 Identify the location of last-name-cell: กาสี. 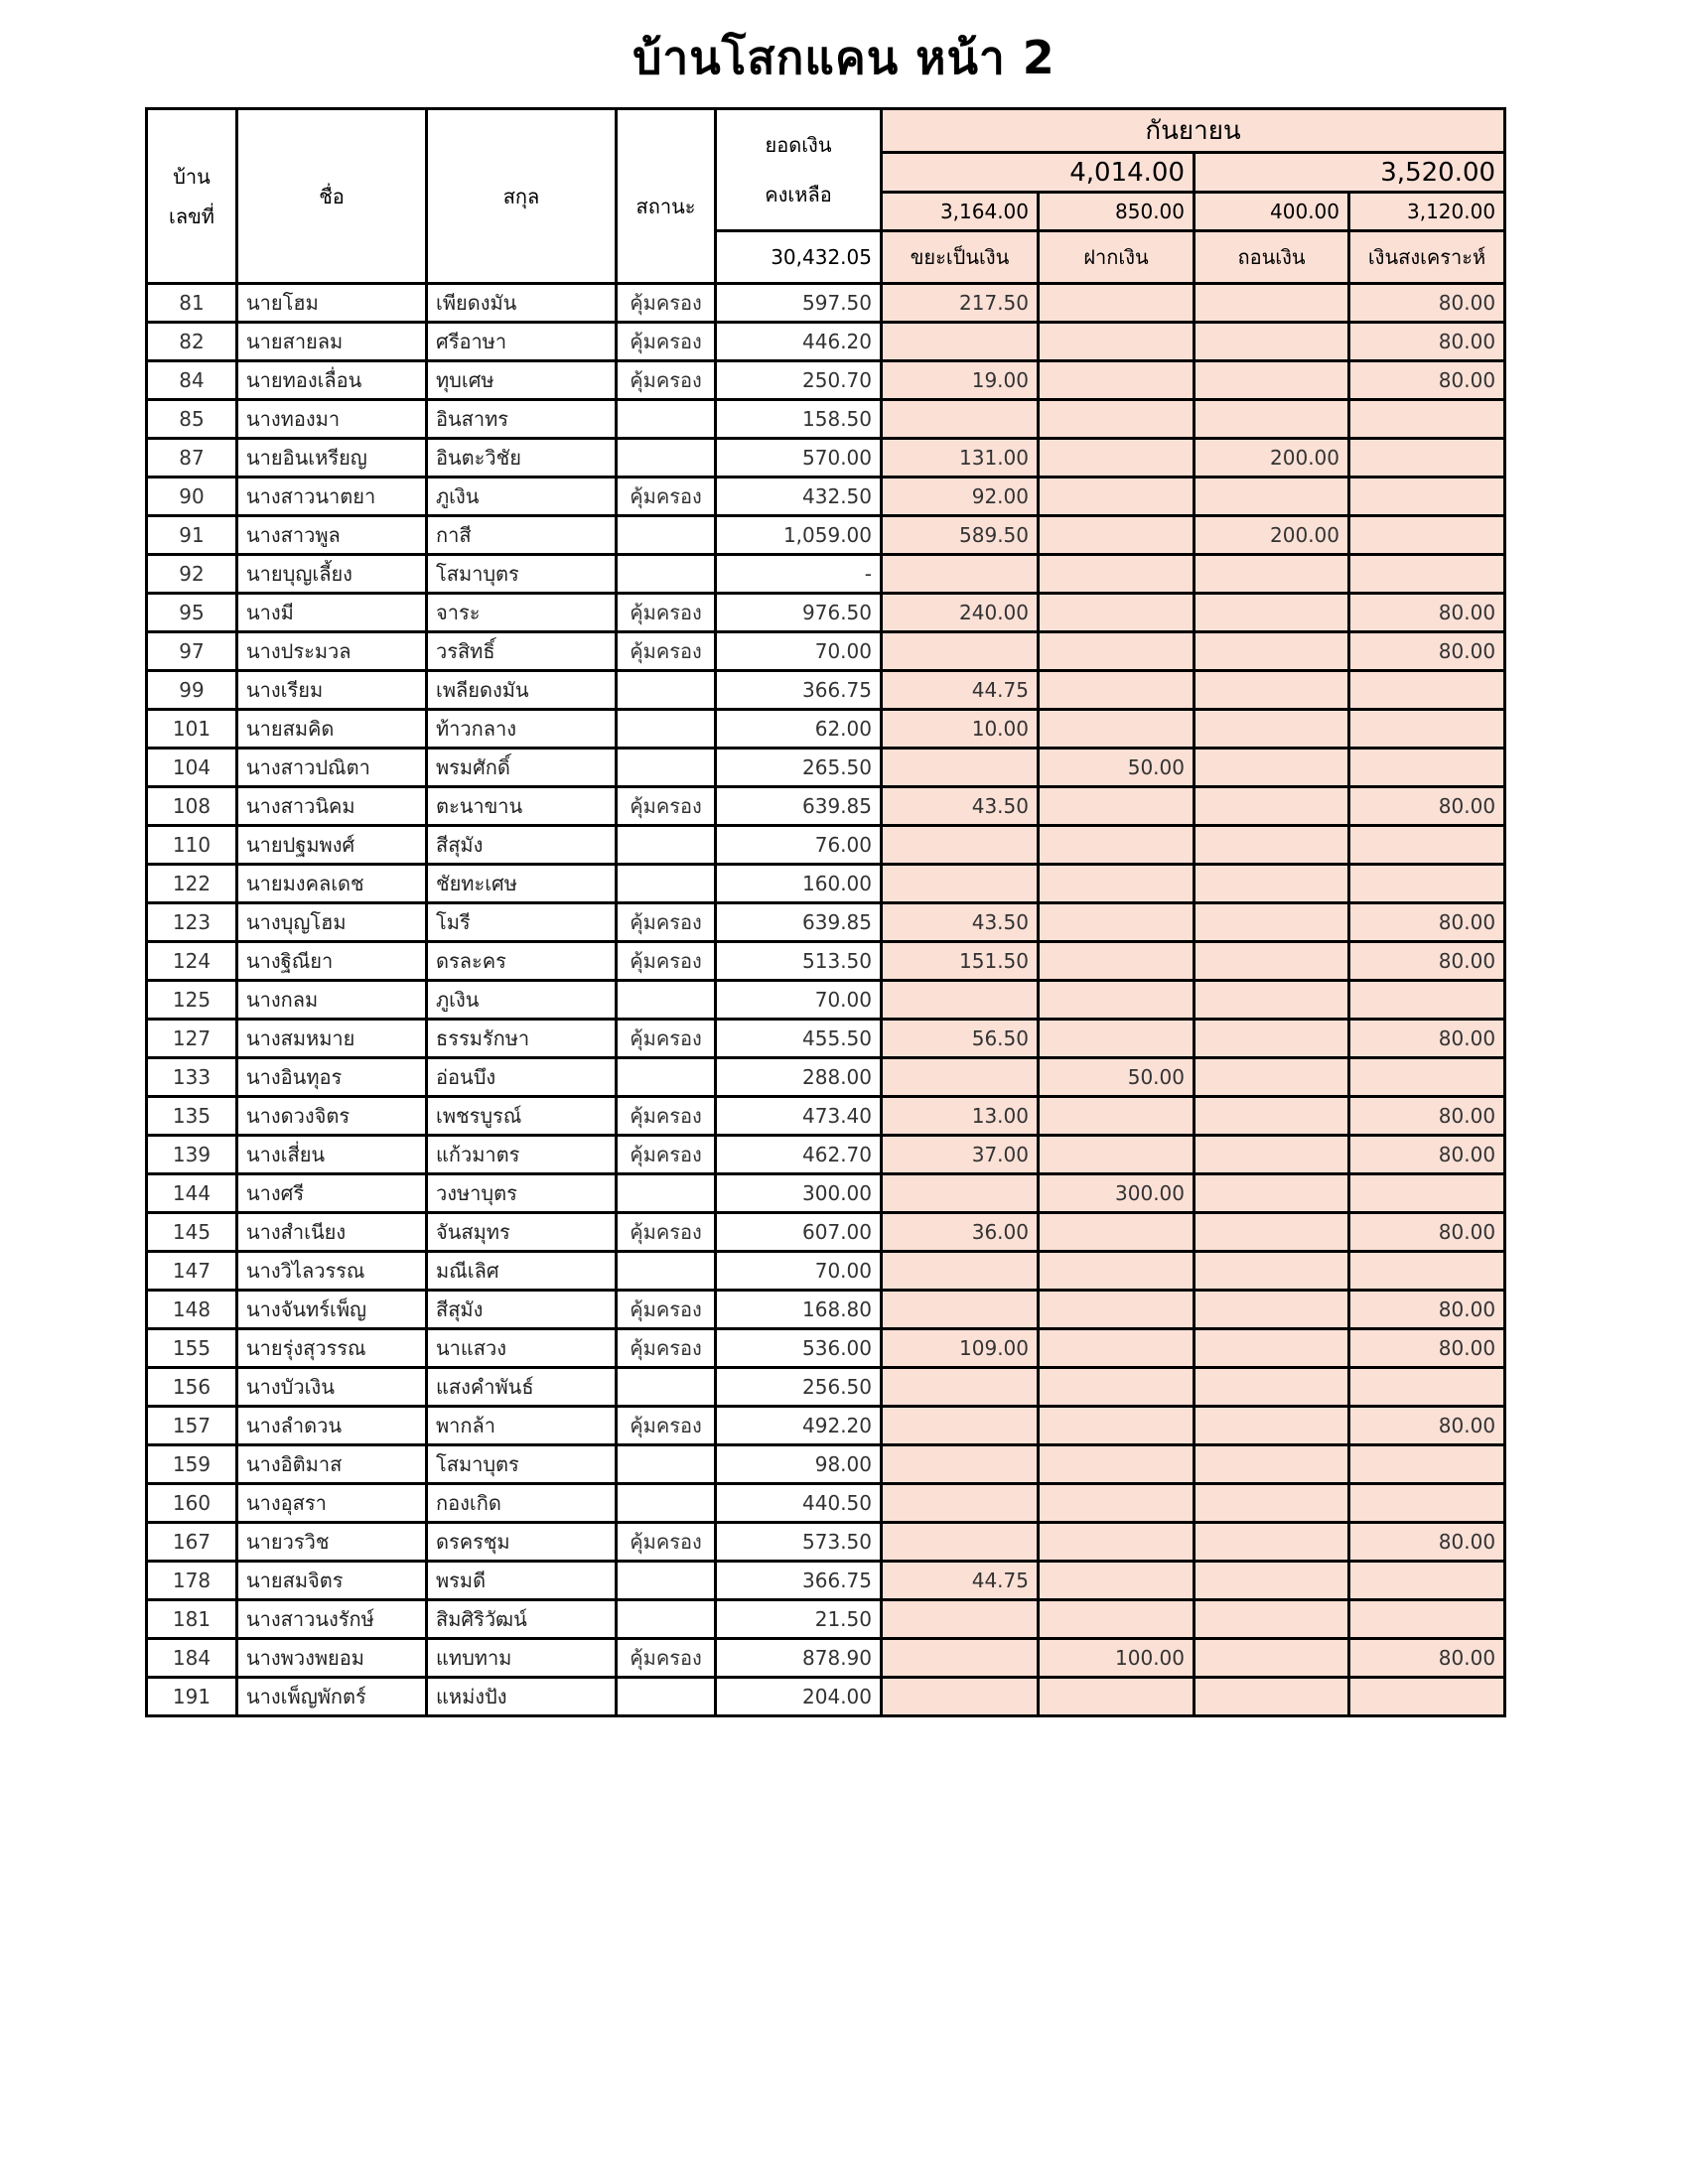
(521, 535).